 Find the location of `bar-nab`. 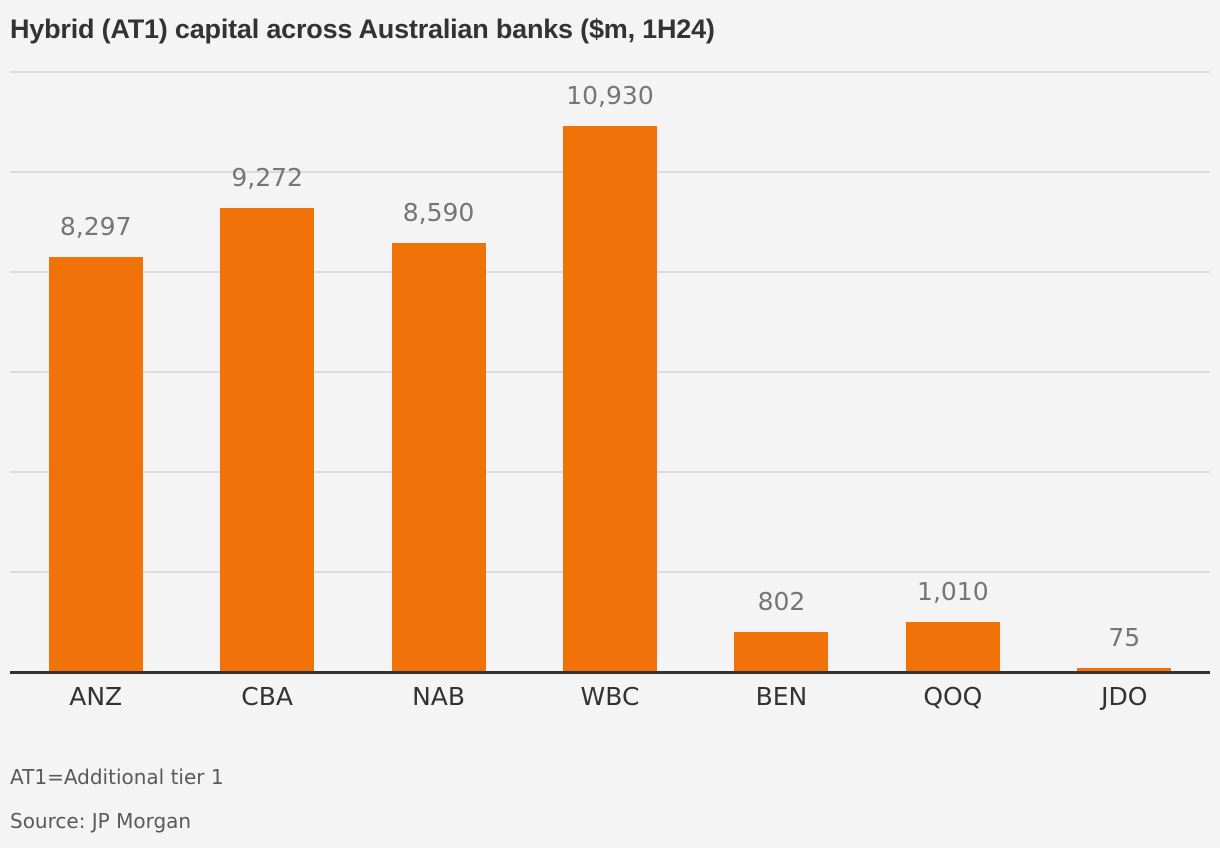

bar-nab is located at coordinates (438, 457).